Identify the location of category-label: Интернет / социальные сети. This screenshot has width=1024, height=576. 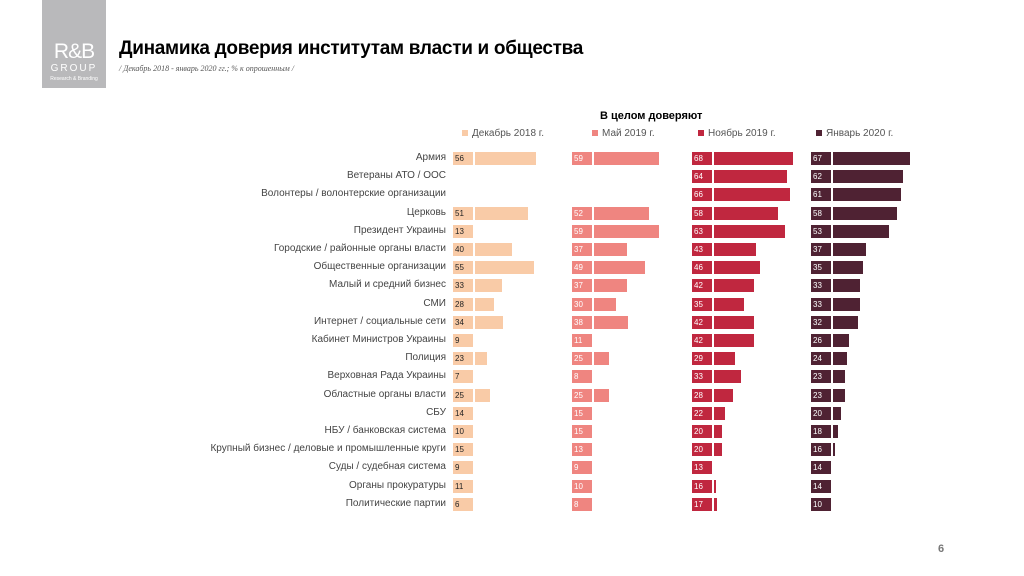
(379, 321).